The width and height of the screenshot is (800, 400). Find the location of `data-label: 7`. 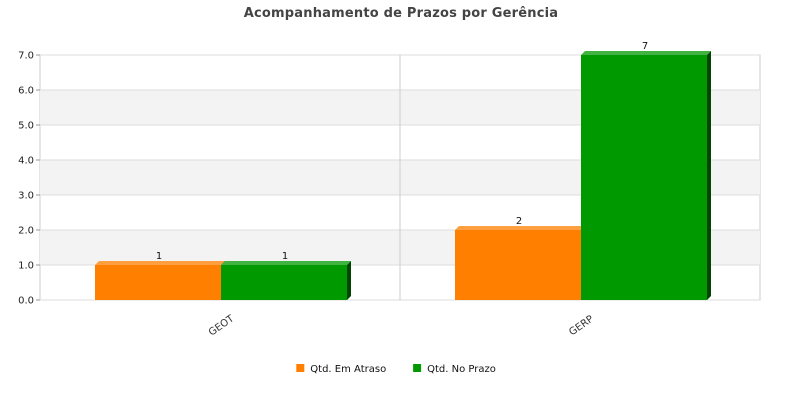

data-label: 7 is located at coordinates (645, 46).